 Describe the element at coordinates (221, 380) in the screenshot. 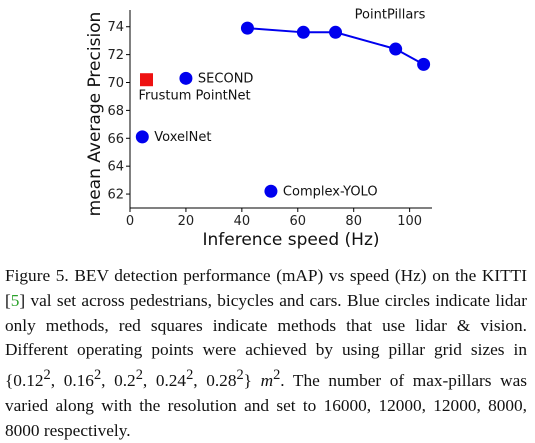

I see `grid-size: 0.28` at that location.